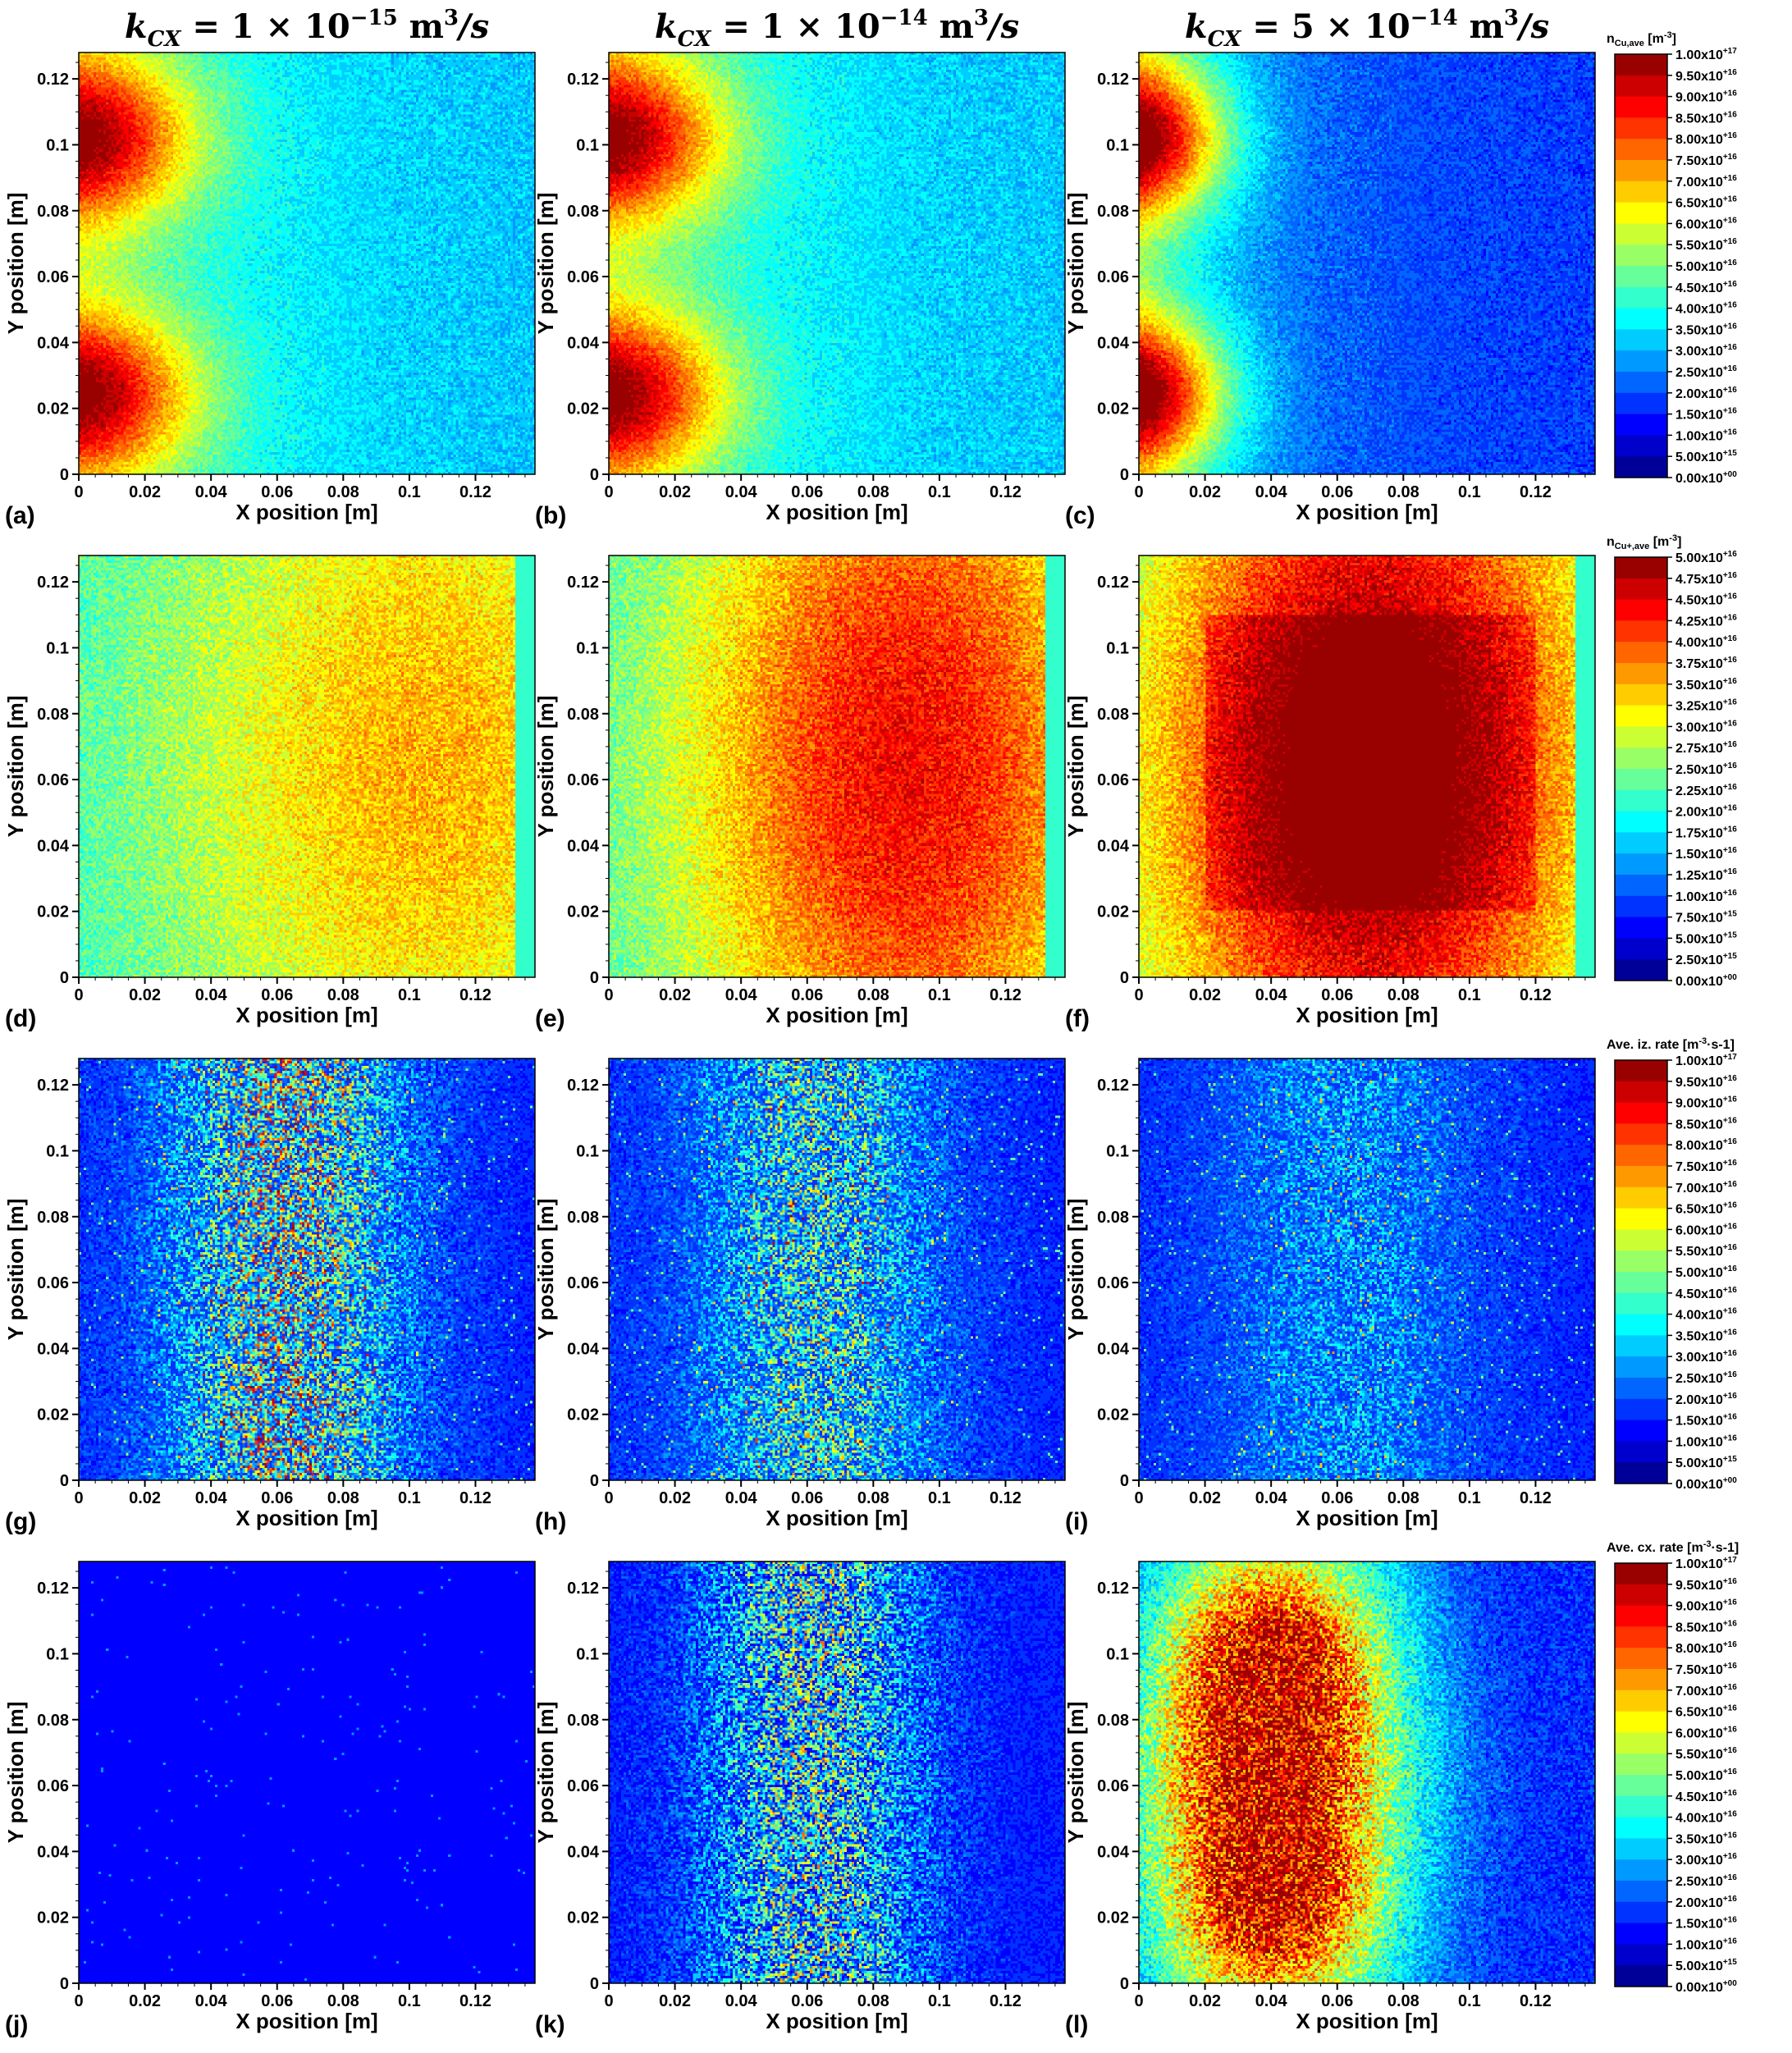 The height and width of the screenshot is (2053, 1792). Describe the element at coordinates (1113, 912) in the screenshot. I see `y-tick-label: 0.02` at that location.